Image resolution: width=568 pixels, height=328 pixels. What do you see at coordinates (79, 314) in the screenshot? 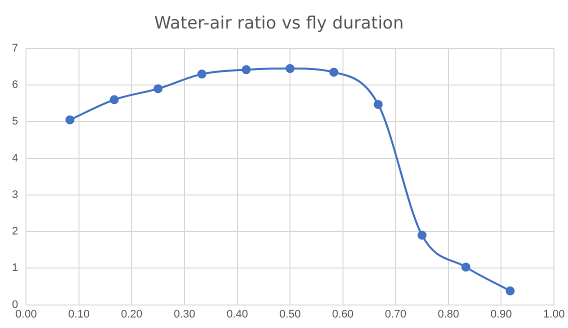
I see `x-tick-label: 0.10` at bounding box center [79, 314].